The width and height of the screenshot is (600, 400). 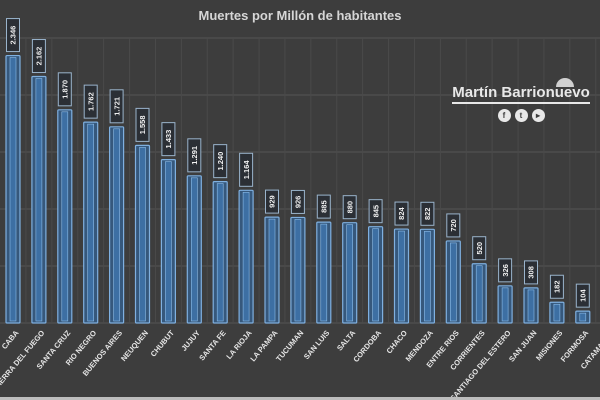 I want to click on value-label: 104, so click(x=583, y=295).